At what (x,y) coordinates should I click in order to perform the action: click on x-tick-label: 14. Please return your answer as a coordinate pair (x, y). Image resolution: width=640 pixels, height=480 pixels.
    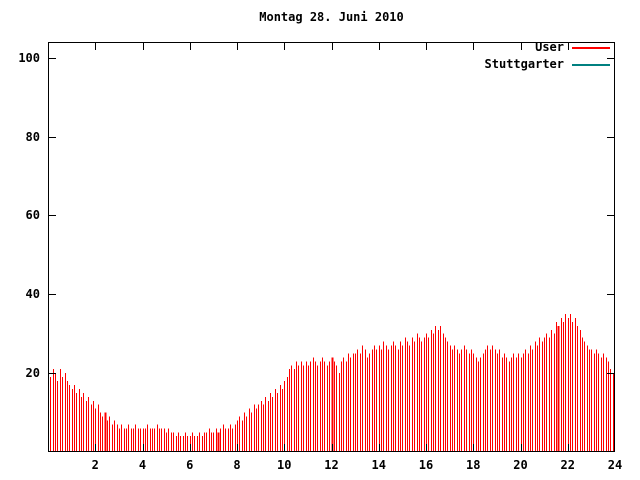
    Looking at the image, I should click on (378, 465).